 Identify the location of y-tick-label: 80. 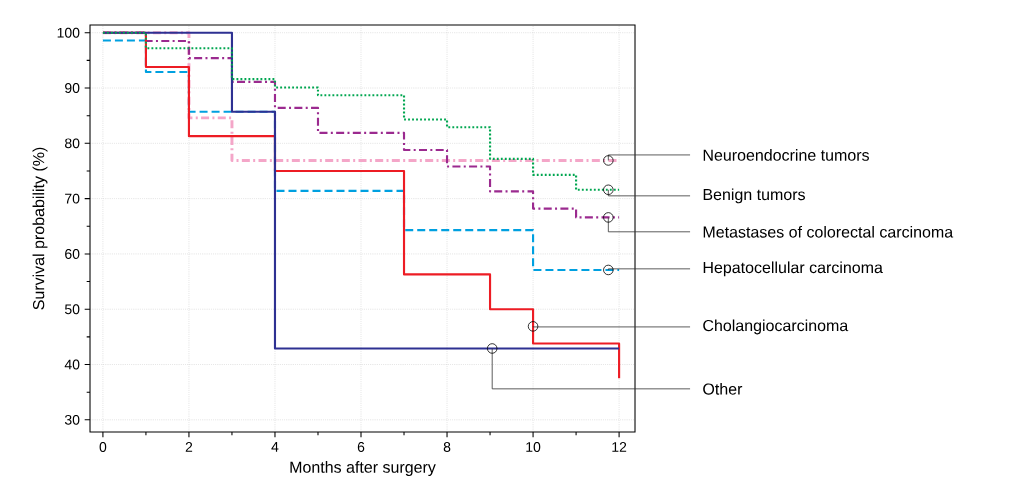
(72, 143).